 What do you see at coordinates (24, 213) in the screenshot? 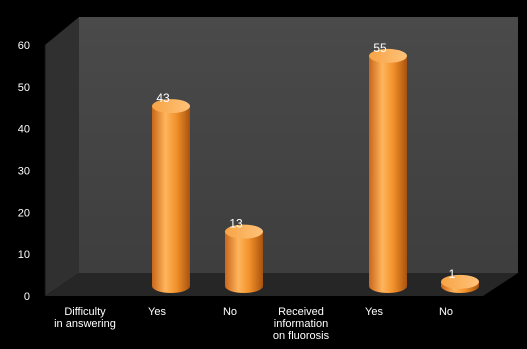
I see `y-tick-label: 20` at bounding box center [24, 213].